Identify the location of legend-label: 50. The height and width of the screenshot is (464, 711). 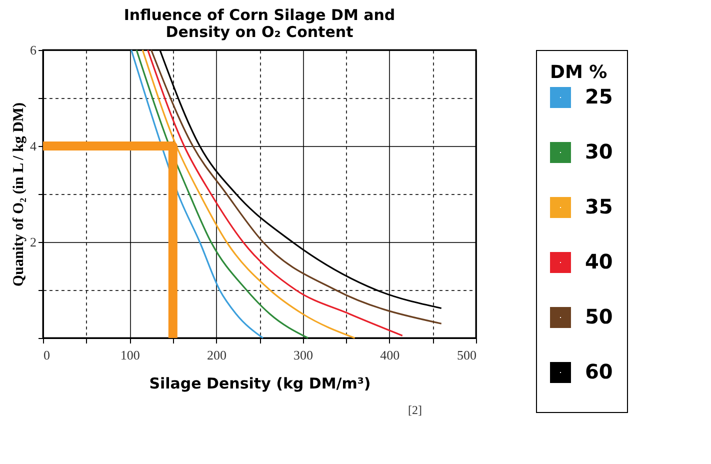
(599, 316).